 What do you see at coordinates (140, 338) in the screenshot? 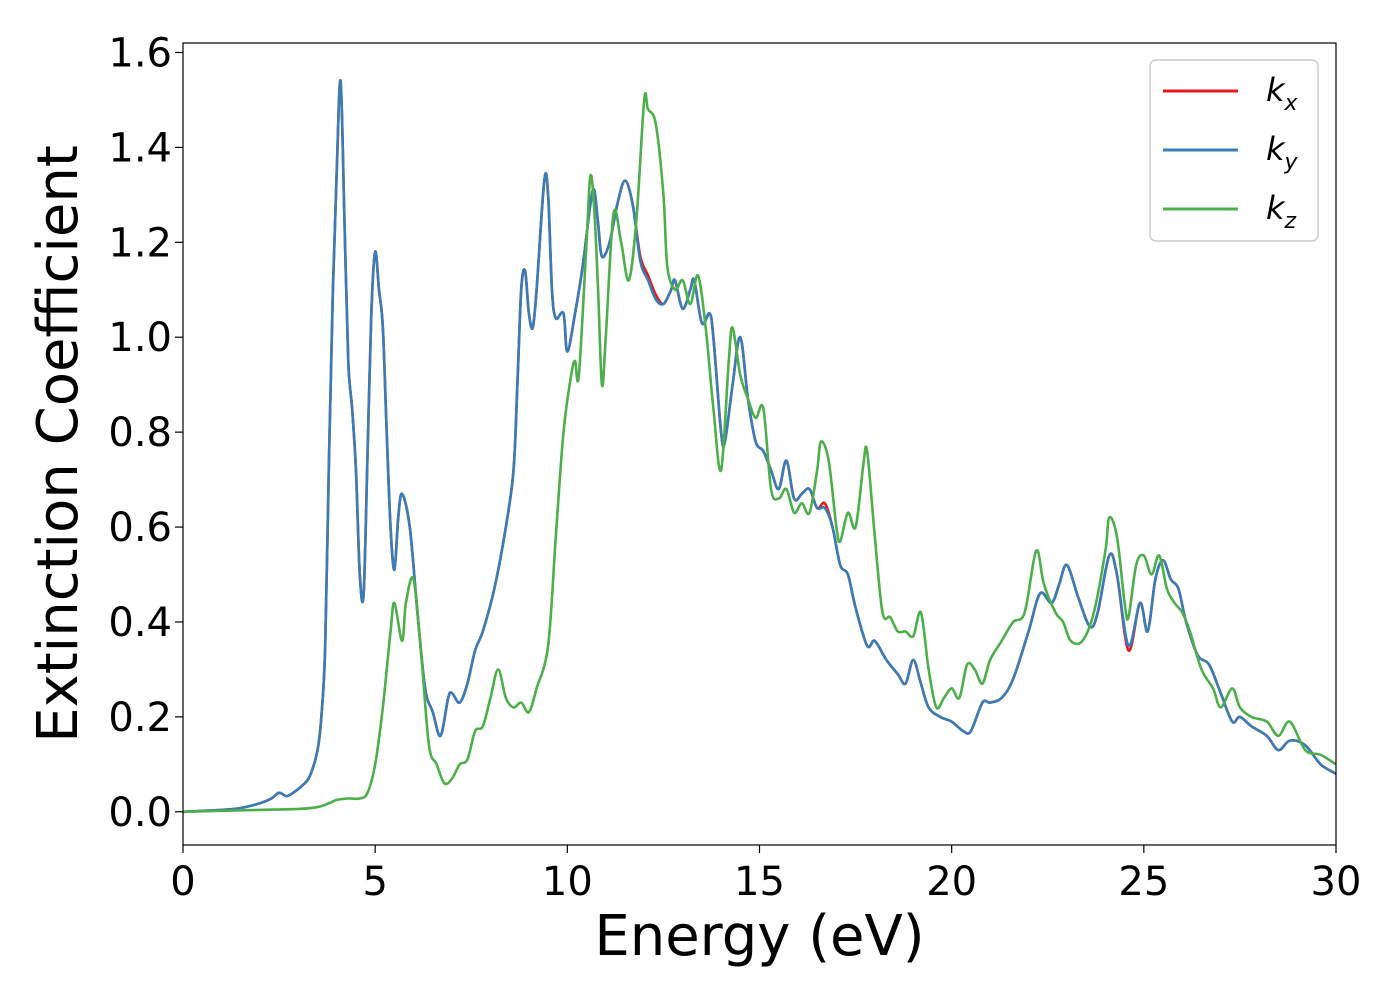
I see `y-tick-label: 1.0` at bounding box center [140, 338].